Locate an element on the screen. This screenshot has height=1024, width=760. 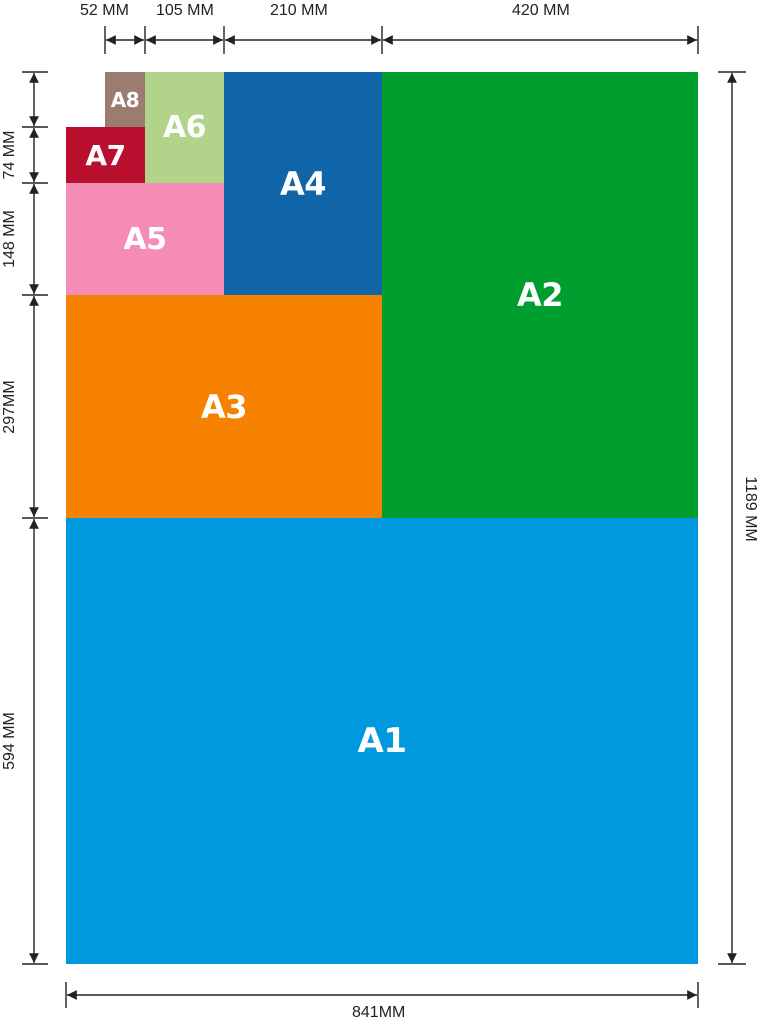
sheet-a3: A3 is located at coordinates (224, 406).